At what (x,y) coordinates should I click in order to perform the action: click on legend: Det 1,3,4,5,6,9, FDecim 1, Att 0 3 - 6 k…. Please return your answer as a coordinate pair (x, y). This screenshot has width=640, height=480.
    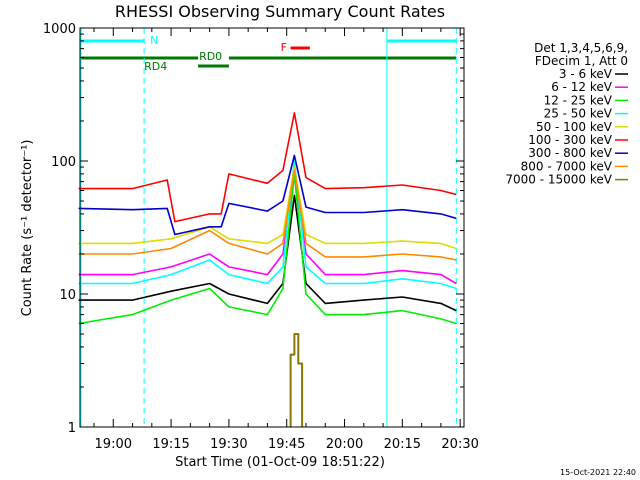
    Looking at the image, I should click on (566, 114).